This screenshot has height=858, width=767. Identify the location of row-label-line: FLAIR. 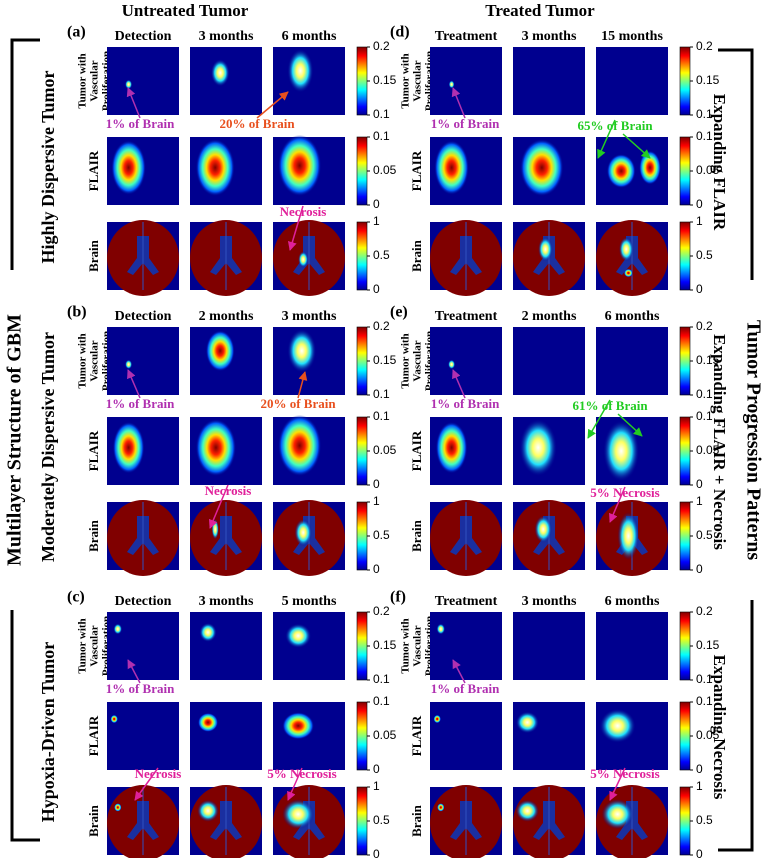
(416, 735).